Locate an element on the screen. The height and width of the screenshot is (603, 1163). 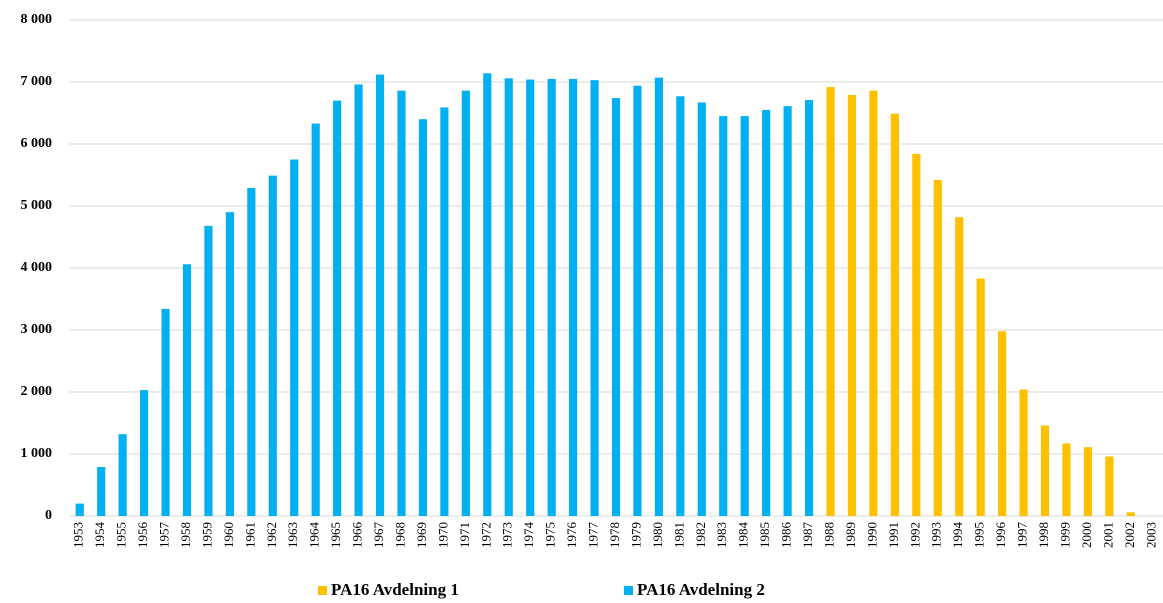
x-tick-label: 1965 is located at coordinates (335, 535).